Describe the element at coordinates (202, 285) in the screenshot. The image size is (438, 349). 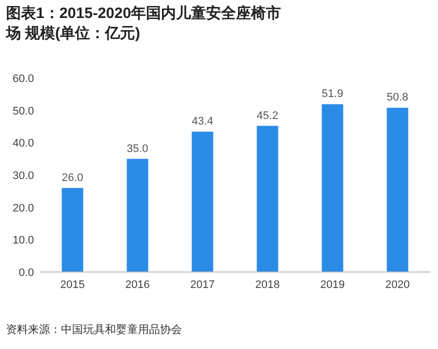
I see `x-tick-label: 2017` at that location.